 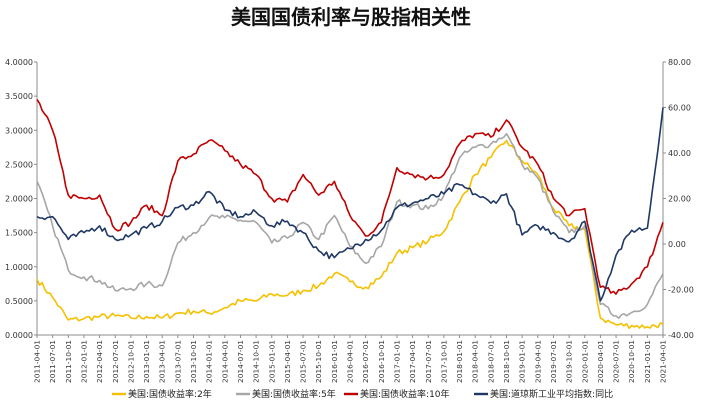 What do you see at coordinates (443, 361) in the screenshot?
I see `x-tick-label: 2017-10-01` at bounding box center [443, 361].